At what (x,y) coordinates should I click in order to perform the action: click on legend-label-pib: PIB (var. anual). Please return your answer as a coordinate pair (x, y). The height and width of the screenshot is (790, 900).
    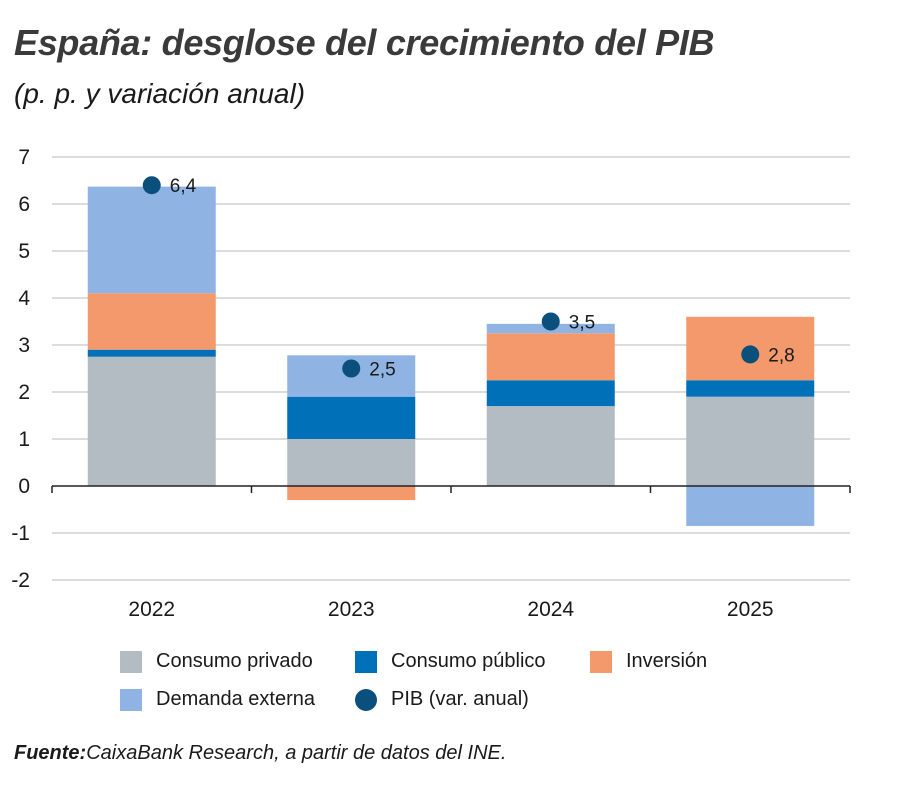
    Looking at the image, I should click on (460, 699).